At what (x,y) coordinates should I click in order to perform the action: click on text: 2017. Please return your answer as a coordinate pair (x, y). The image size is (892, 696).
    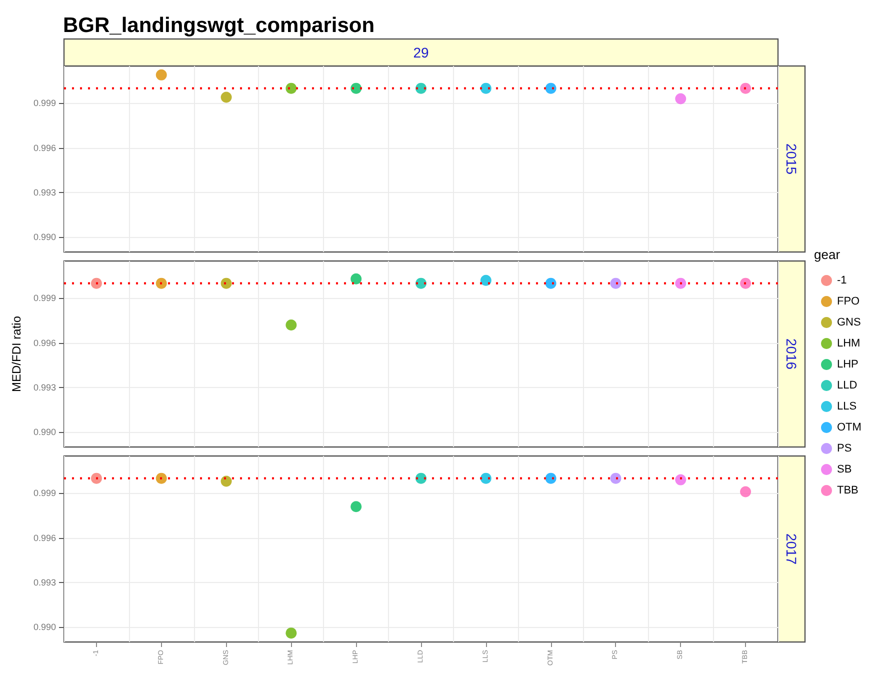
    Looking at the image, I should click on (792, 549).